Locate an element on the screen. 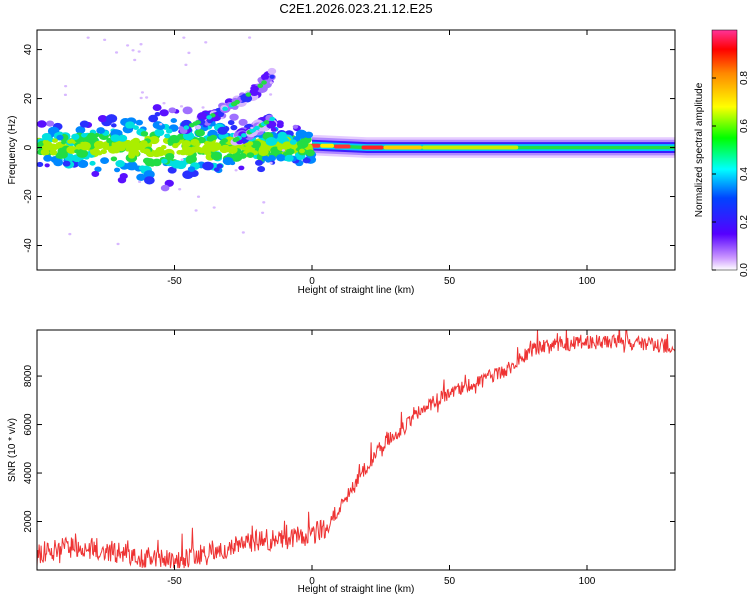  bottom-xtick-label: 100 is located at coordinates (587, 581).